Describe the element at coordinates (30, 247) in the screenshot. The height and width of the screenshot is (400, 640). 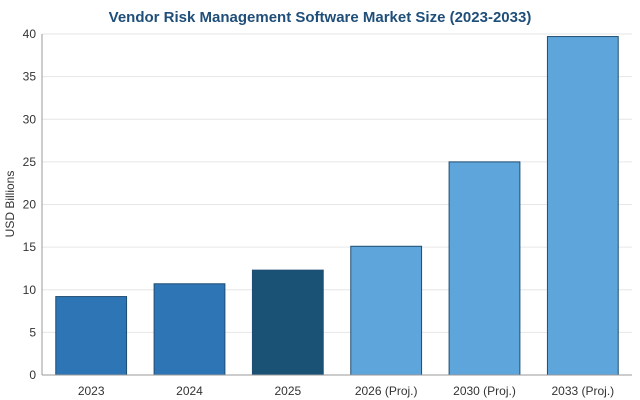
I see `y-tick-label: 15` at that location.